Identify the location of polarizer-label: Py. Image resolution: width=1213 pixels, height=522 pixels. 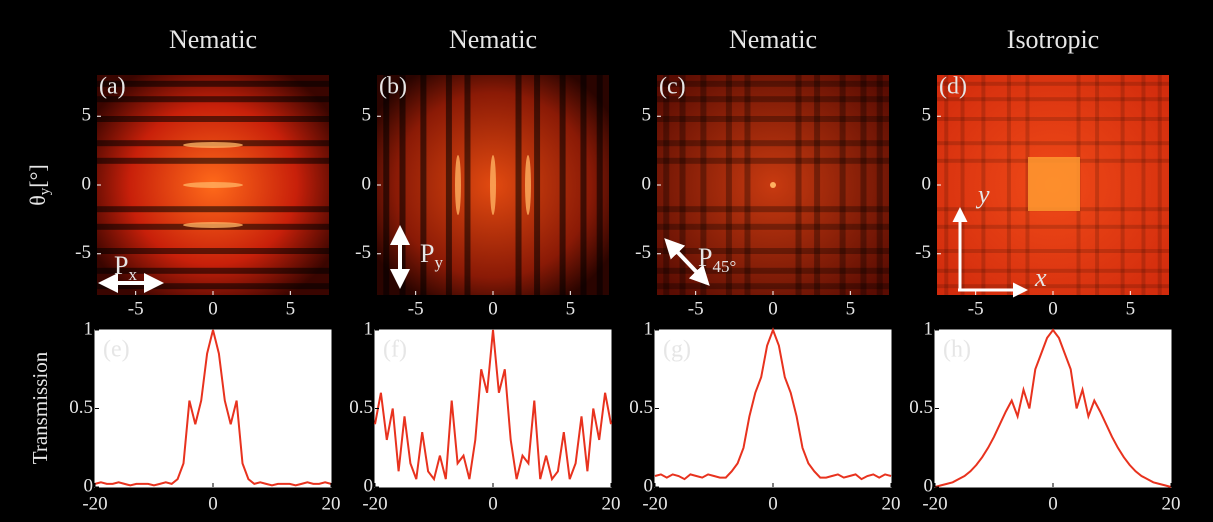
(431, 255).